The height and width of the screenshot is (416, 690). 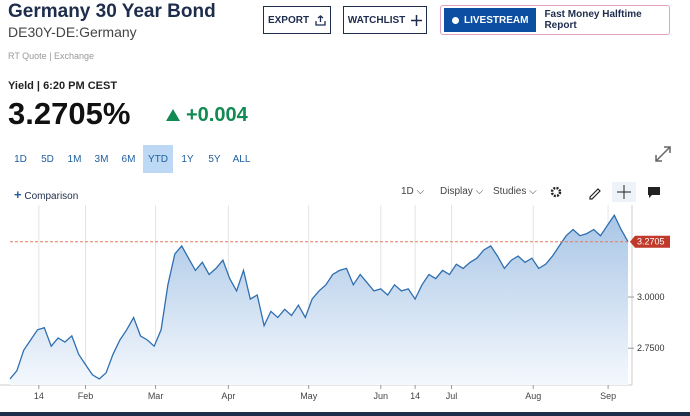 What do you see at coordinates (663, 154) in the screenshot?
I see `expand-icon` at bounding box center [663, 154].